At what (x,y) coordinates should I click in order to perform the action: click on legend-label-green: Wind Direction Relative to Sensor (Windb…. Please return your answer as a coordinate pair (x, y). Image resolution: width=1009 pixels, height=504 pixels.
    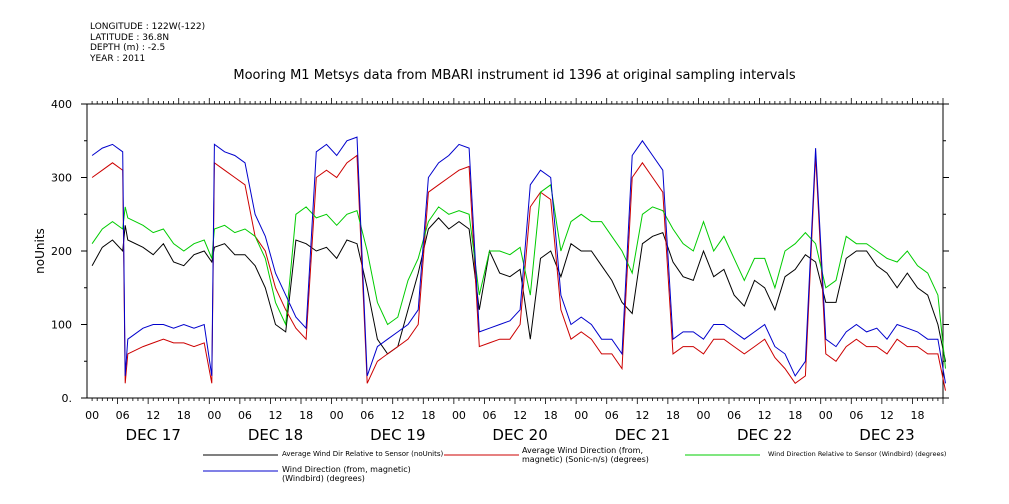
    Looking at the image, I should click on (857, 454).